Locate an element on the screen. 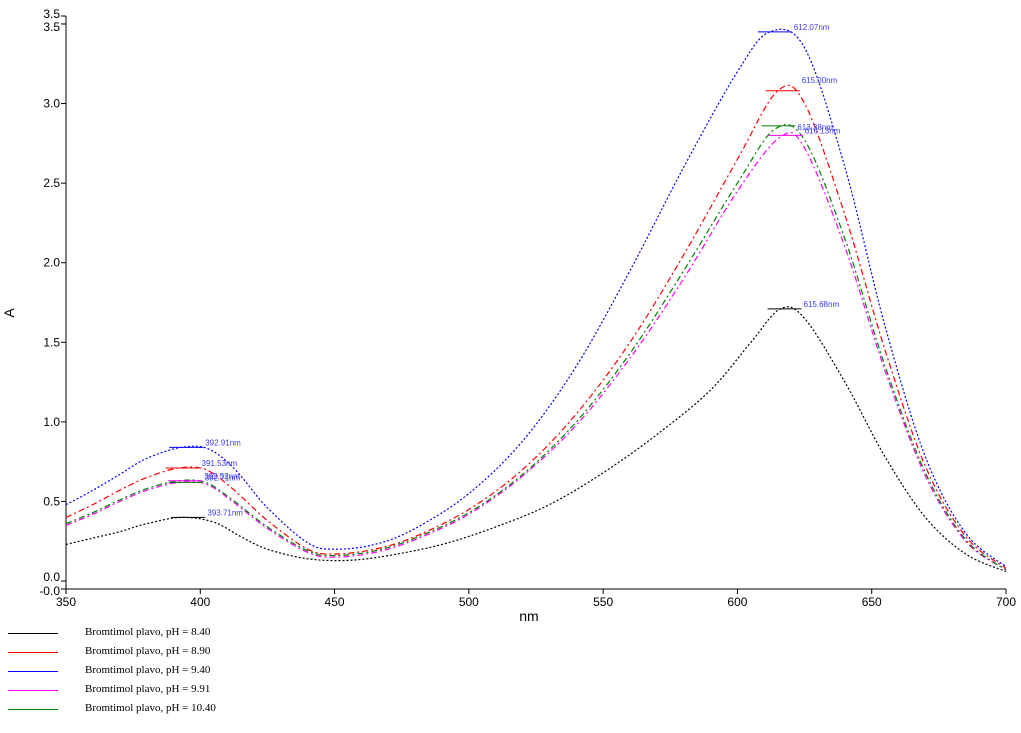 The width and height of the screenshot is (1021, 733). legend-item: Bromtimol plavo, pH = 8.40 is located at coordinates (200, 633).